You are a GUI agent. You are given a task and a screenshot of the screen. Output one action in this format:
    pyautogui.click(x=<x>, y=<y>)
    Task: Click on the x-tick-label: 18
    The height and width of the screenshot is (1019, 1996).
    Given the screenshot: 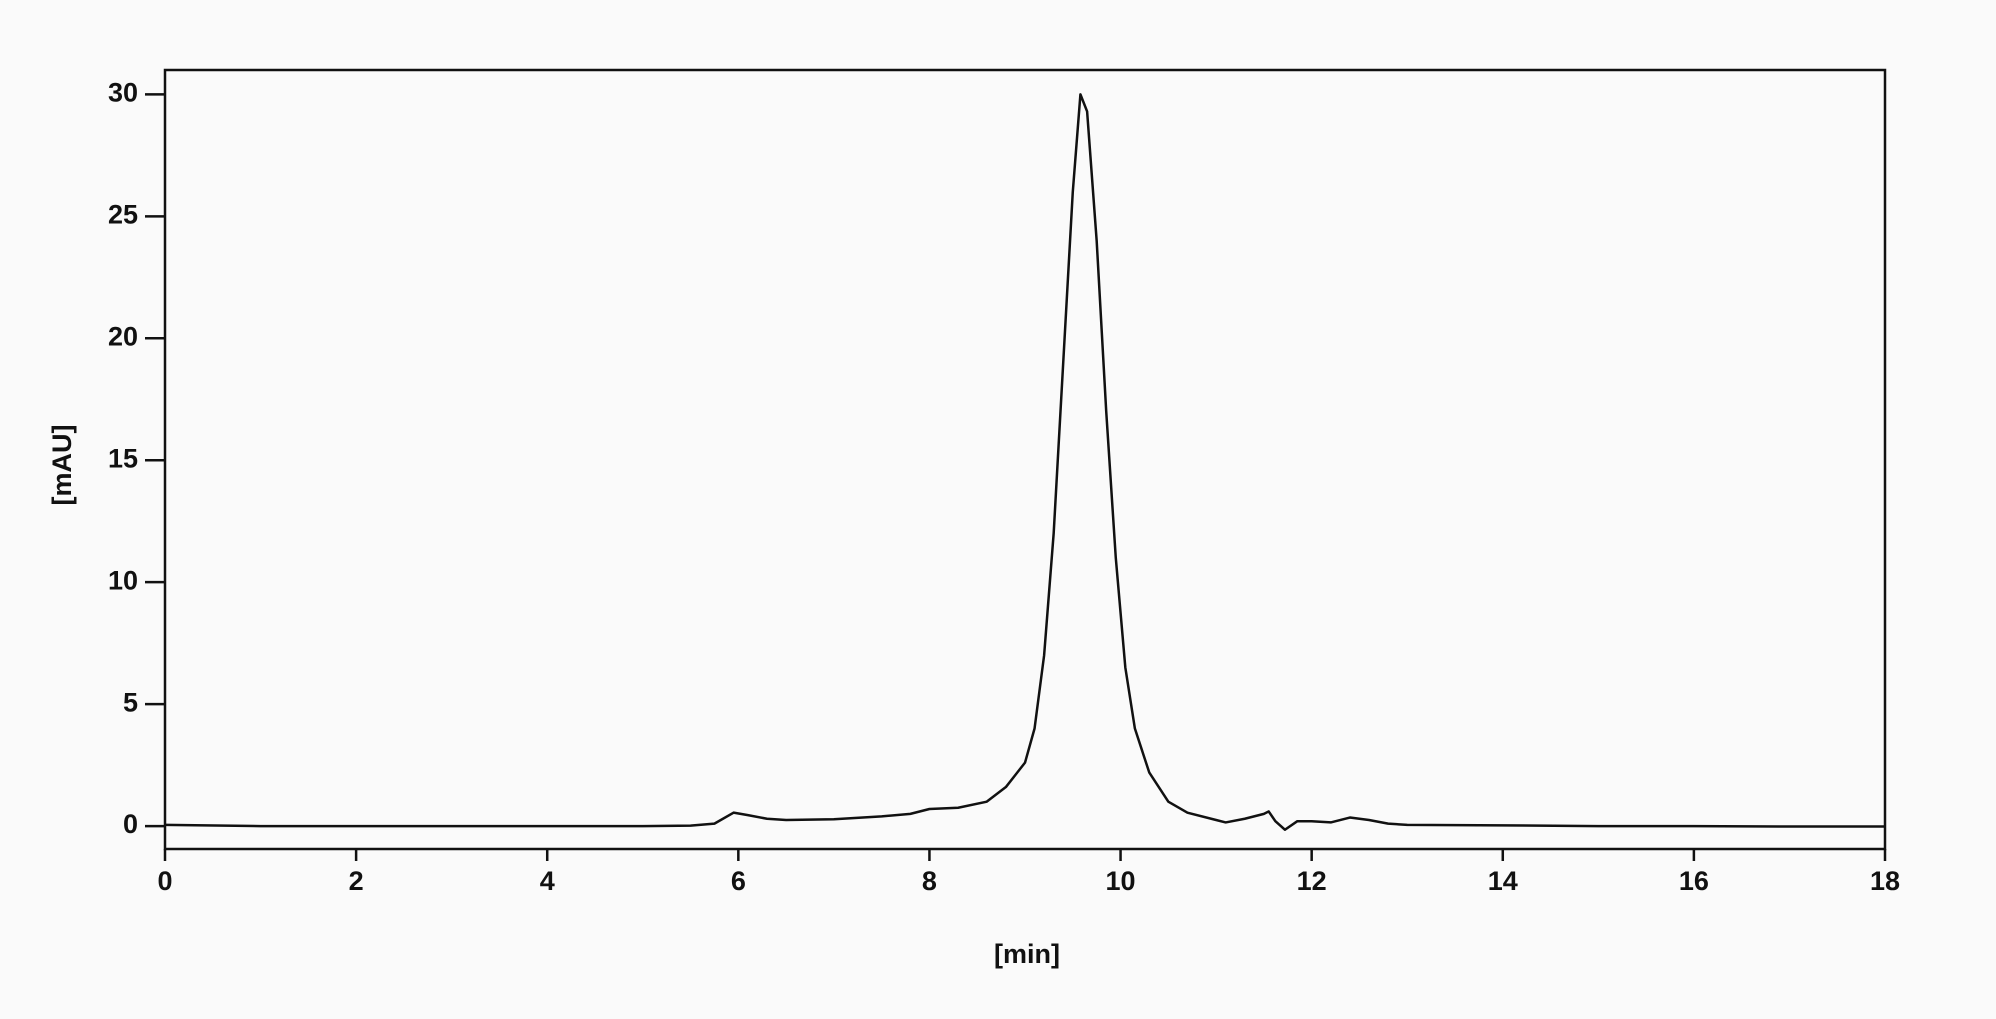 What is the action you would take?
    pyautogui.click(x=1885, y=881)
    